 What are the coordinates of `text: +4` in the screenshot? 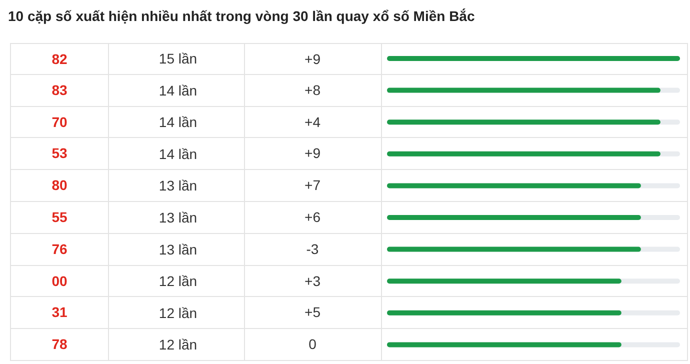 It's located at (313, 122).